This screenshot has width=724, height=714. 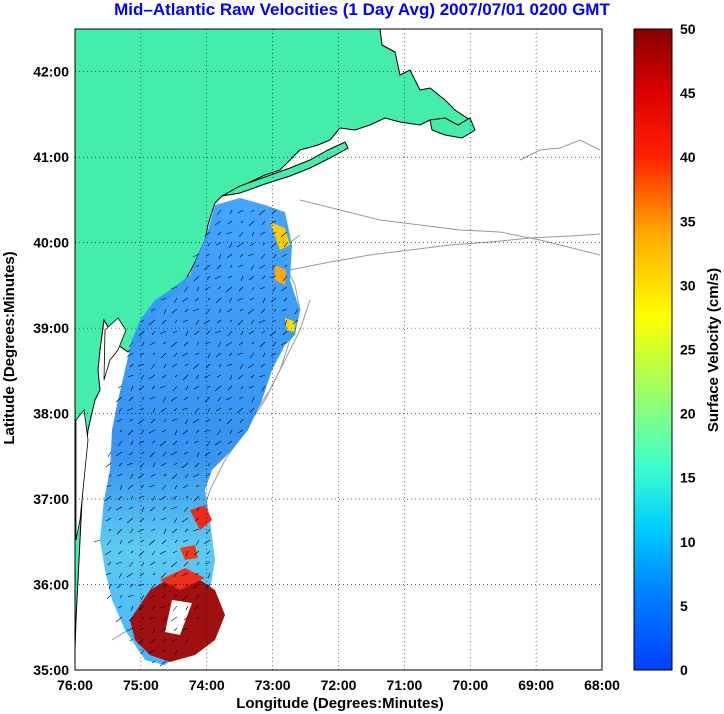 I want to click on long-island, so click(x=285, y=169).